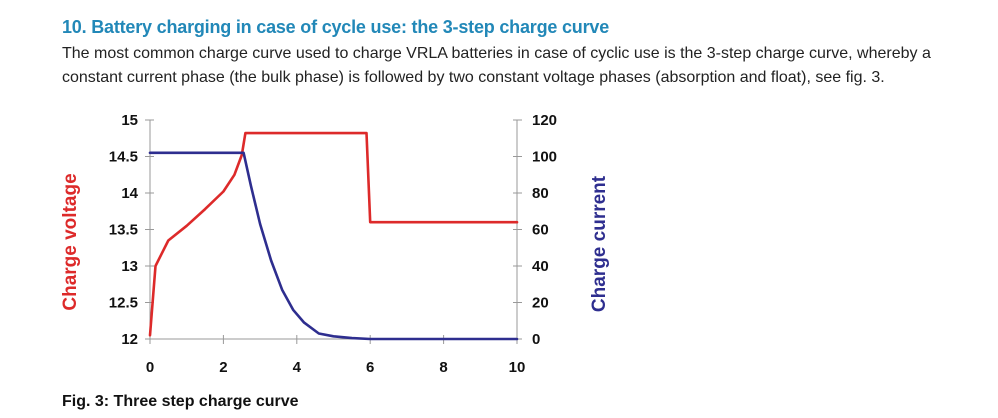 This screenshot has height=418, width=998. Describe the element at coordinates (599, 243) in the screenshot. I see `y2-axis-title: Charge current` at that location.